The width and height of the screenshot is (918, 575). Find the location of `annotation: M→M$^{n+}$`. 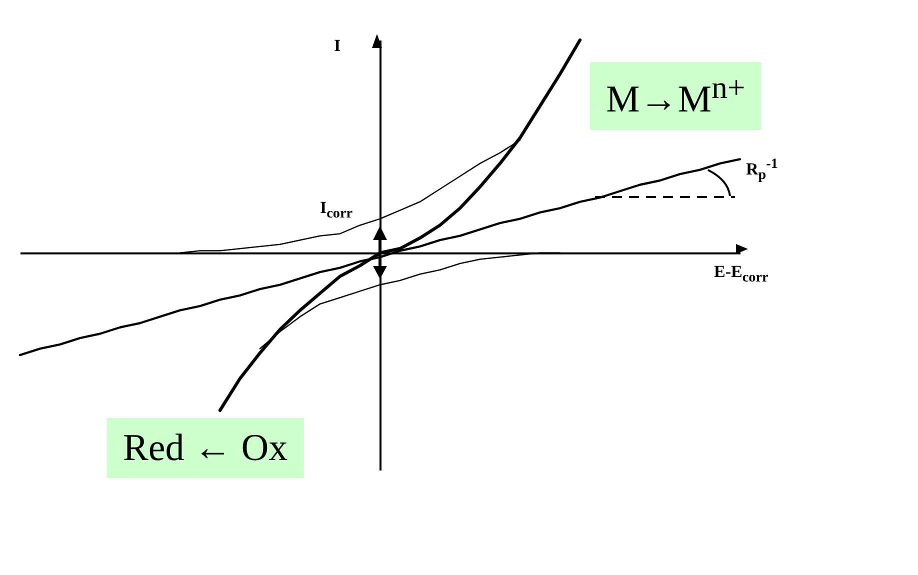

annotation: M→M$^{n+}$ is located at coordinates (676, 96).